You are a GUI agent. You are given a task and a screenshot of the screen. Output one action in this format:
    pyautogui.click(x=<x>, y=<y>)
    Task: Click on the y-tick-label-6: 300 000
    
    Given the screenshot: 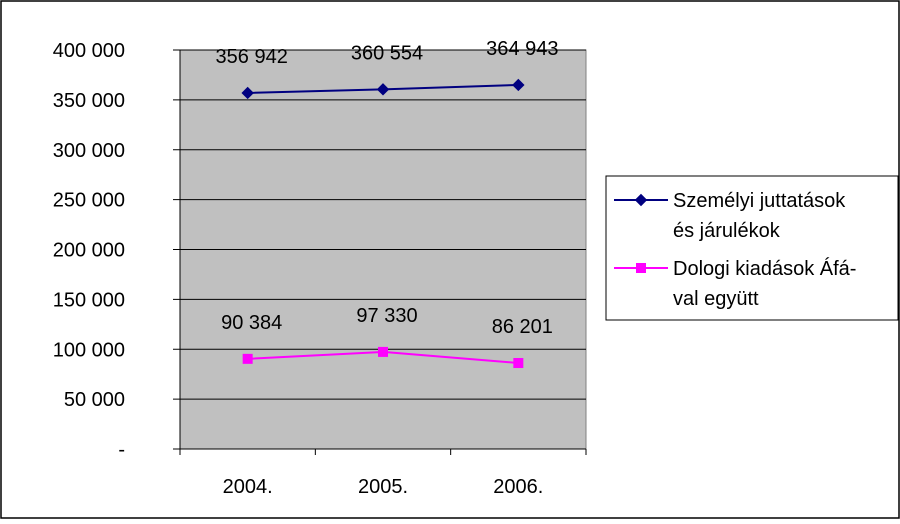 What is the action you would take?
    pyautogui.click(x=89, y=151)
    